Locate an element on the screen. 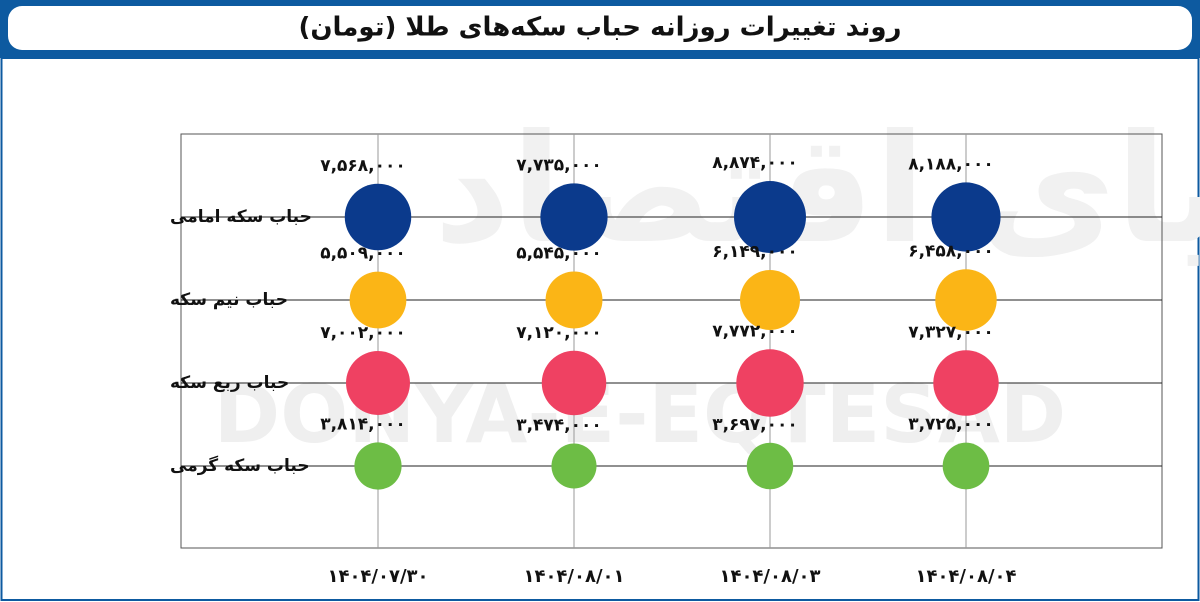 The image size is (1200, 602). value-label: ۳,۸۱۴,۰۰۰ is located at coordinates (363, 424).